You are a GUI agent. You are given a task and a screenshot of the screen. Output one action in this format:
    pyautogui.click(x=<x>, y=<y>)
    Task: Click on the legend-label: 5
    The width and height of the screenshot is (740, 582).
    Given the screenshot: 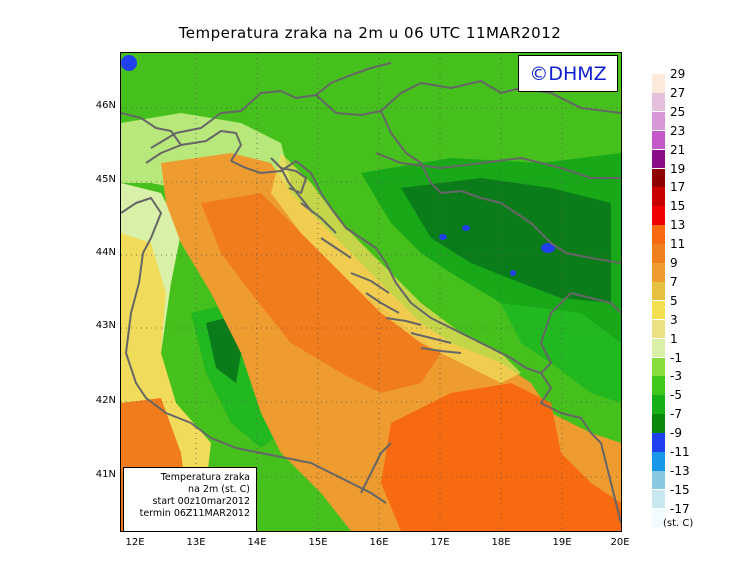 What is the action you would take?
    pyautogui.click(x=674, y=300)
    